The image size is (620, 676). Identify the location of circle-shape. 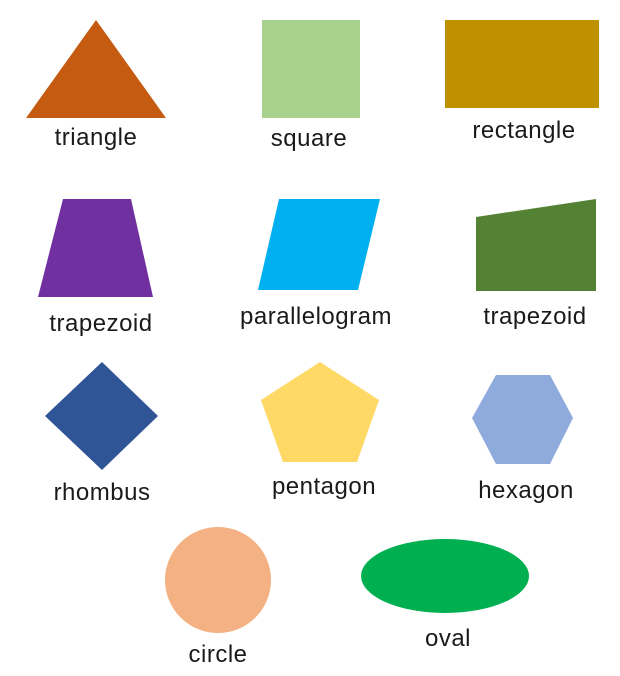
(218, 580).